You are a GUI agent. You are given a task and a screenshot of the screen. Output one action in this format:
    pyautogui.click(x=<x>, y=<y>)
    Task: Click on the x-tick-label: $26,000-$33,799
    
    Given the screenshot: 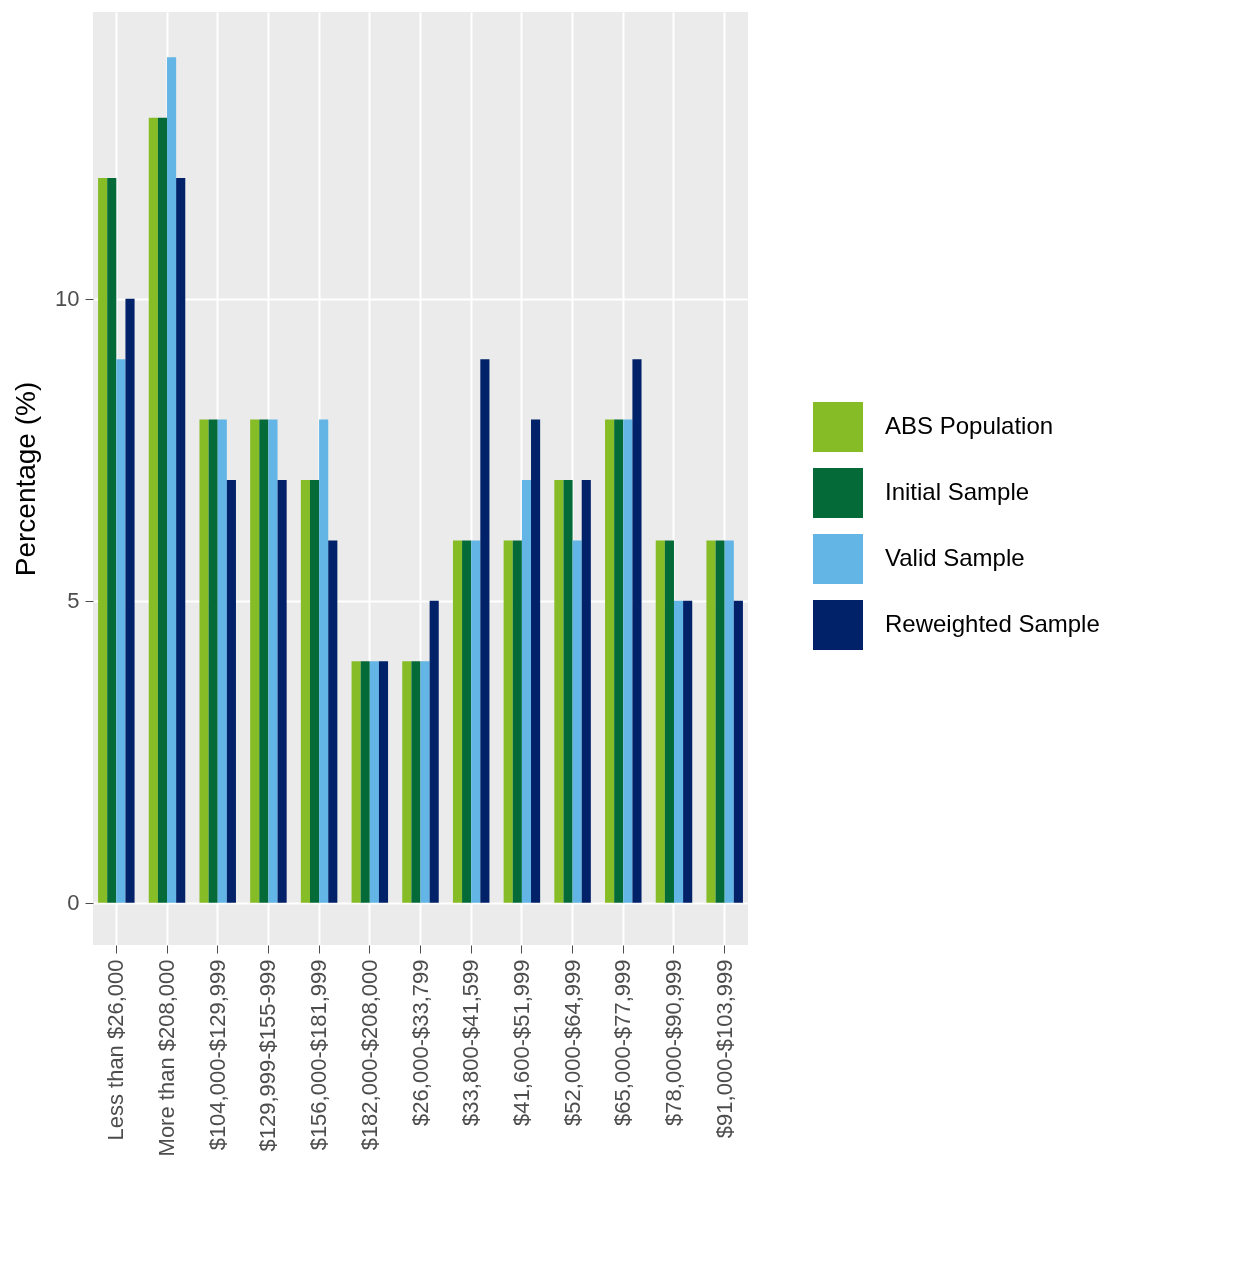 What is the action you would take?
    pyautogui.click(x=420, y=1042)
    